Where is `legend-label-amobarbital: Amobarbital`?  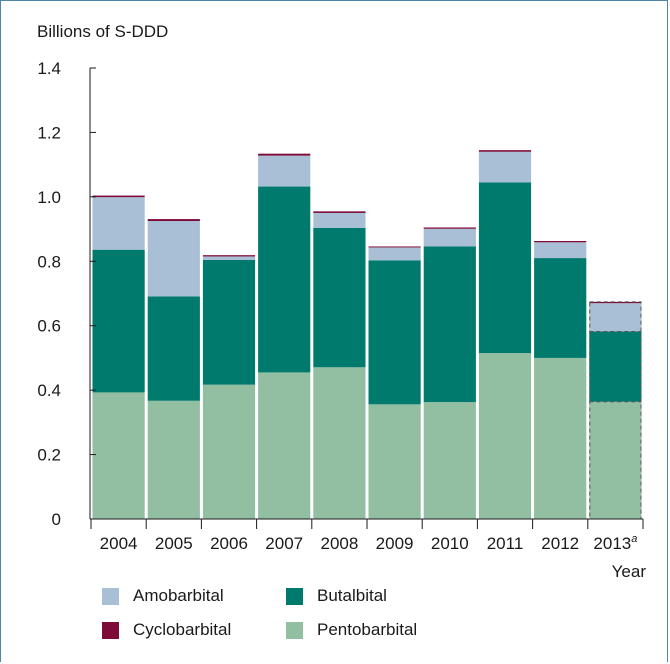
legend-label-amobarbital: Amobarbital is located at coordinates (178, 595).